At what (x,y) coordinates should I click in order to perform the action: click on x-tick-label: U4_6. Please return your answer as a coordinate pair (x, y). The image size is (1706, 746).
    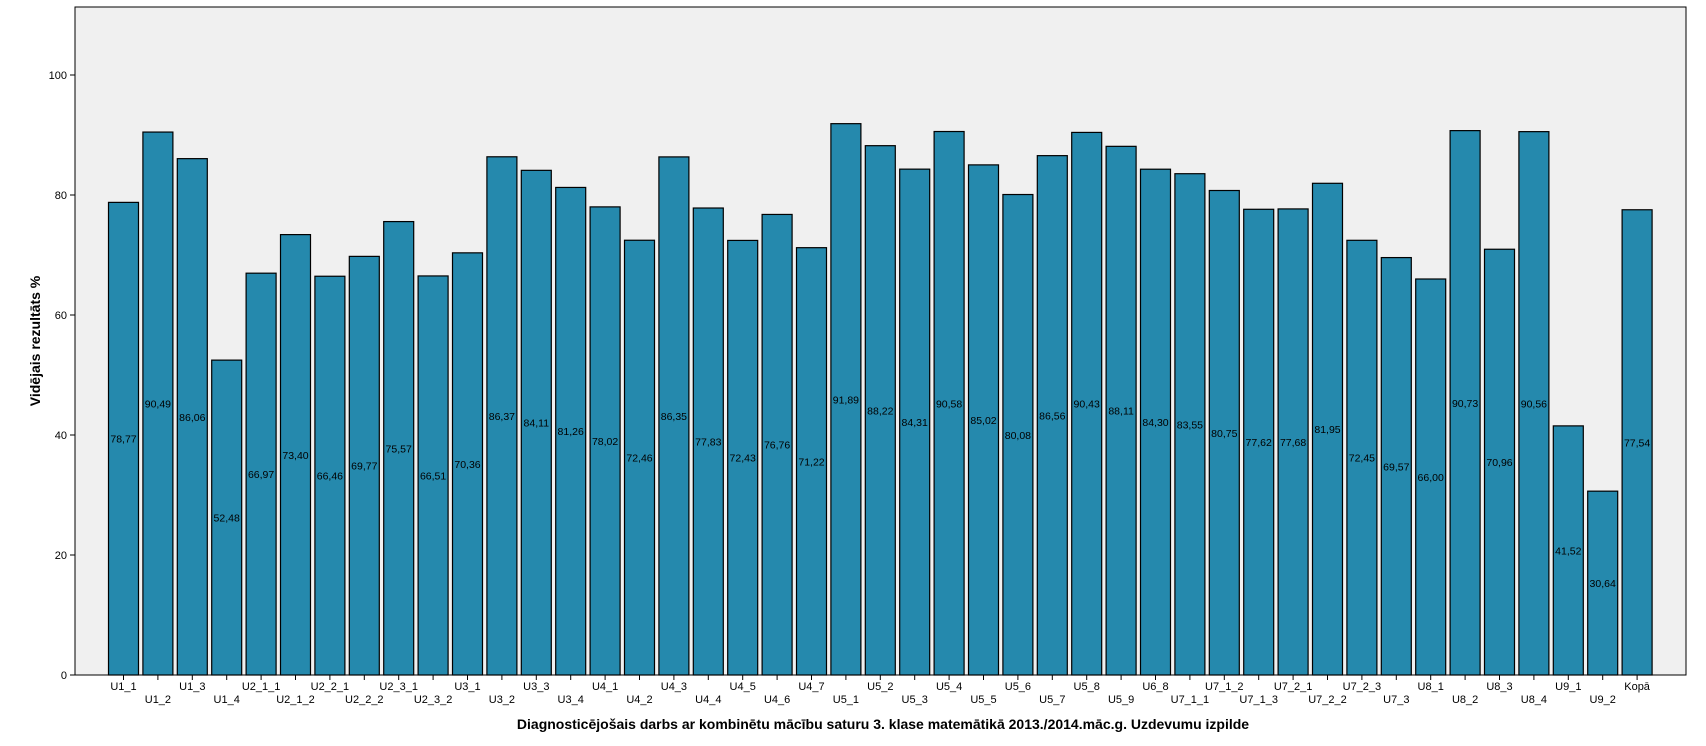
    Looking at the image, I should click on (777, 700).